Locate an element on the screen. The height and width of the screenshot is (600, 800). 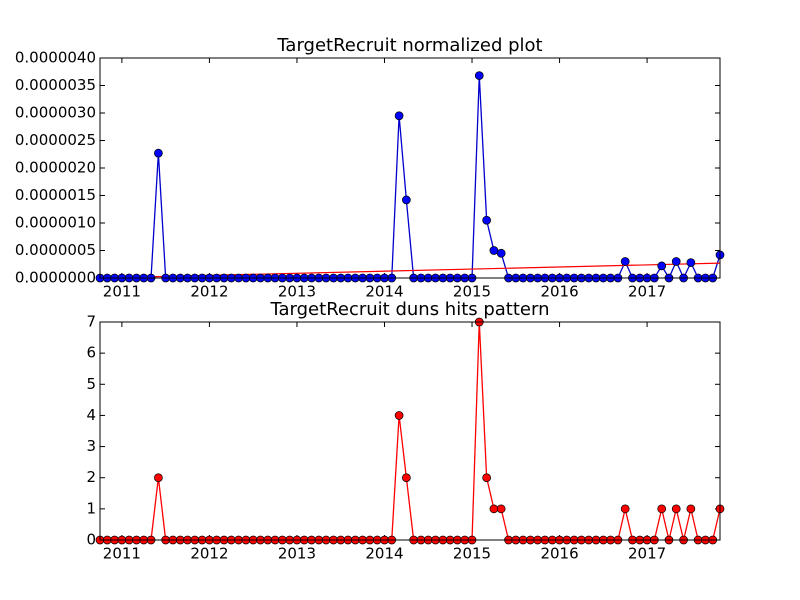
y-tick-label: 6 is located at coordinates (91, 353).